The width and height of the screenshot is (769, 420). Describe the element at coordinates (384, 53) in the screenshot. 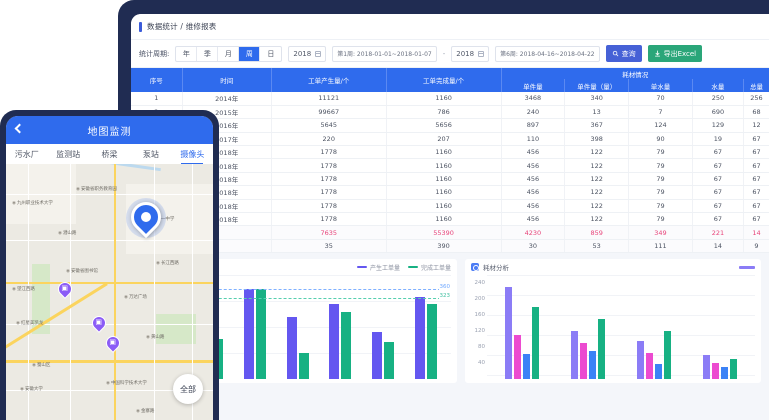

I see `week-range-start: 第1周: 2018-01-01~2018-01-07` at that location.